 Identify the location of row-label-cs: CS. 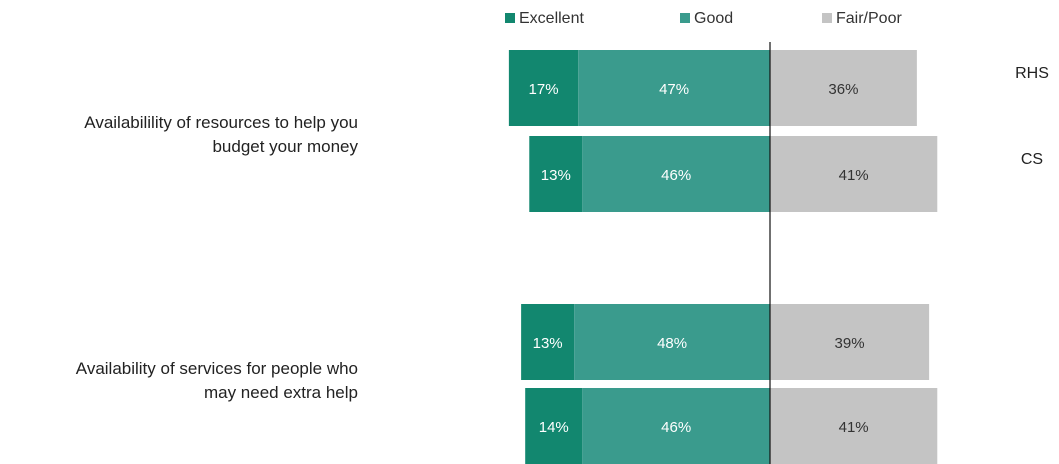
(1032, 159).